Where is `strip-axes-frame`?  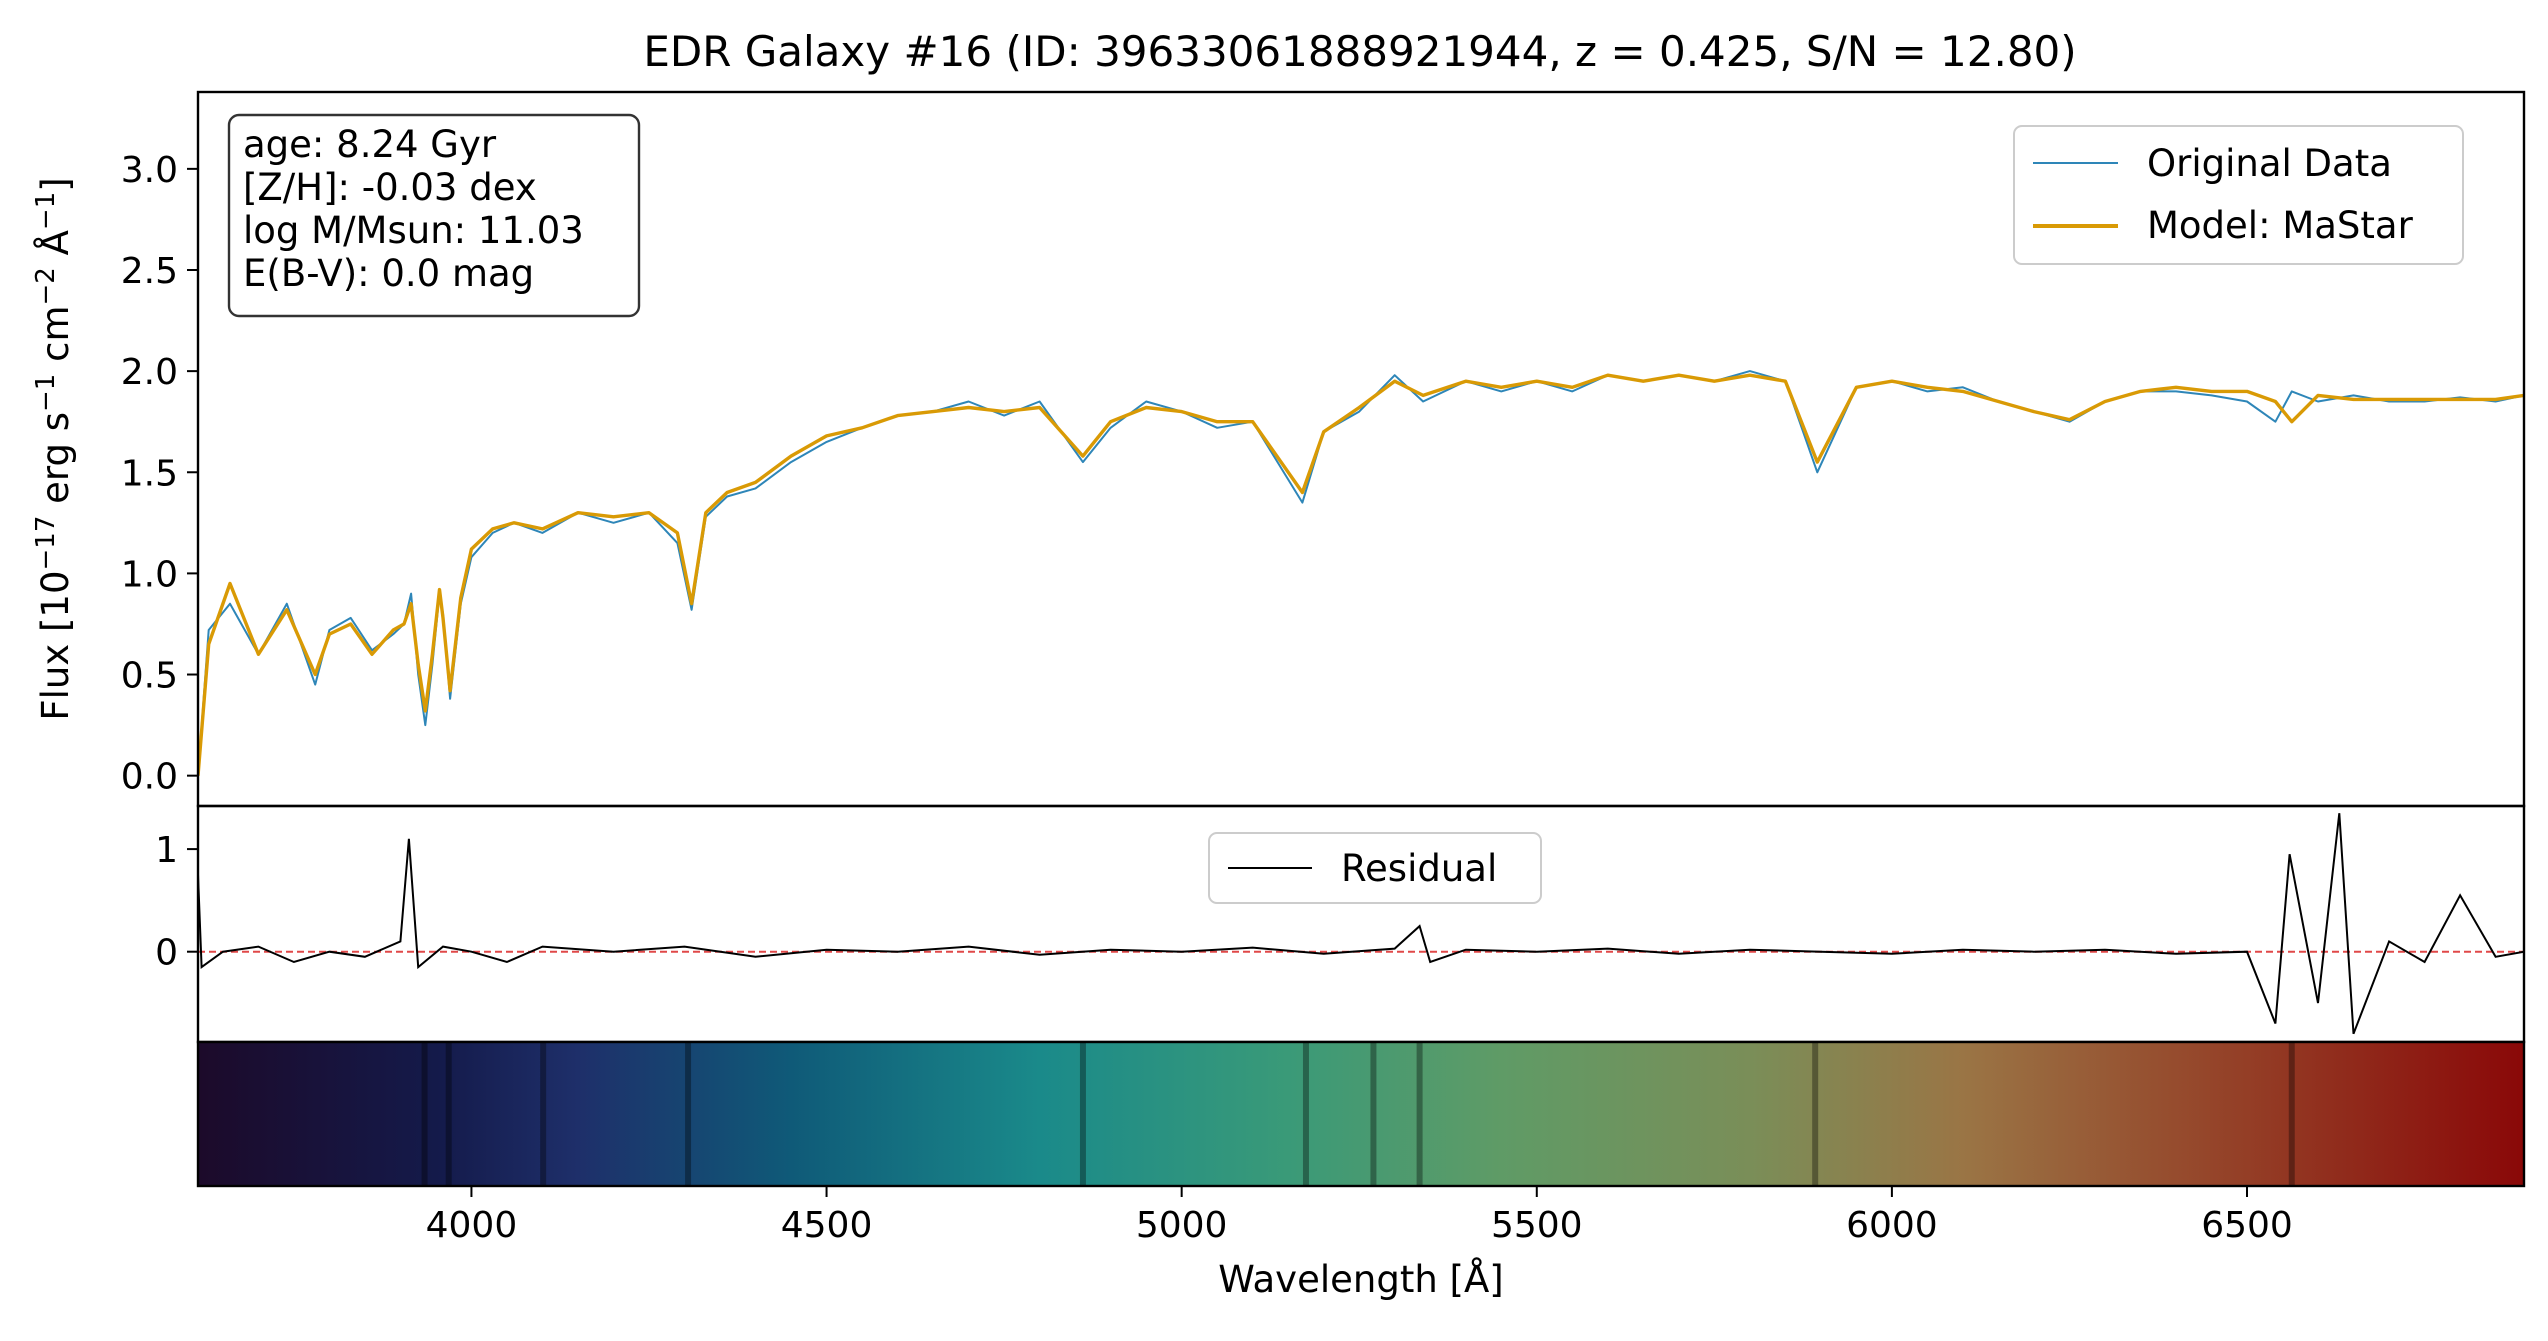 strip-axes-frame is located at coordinates (1361, 1114).